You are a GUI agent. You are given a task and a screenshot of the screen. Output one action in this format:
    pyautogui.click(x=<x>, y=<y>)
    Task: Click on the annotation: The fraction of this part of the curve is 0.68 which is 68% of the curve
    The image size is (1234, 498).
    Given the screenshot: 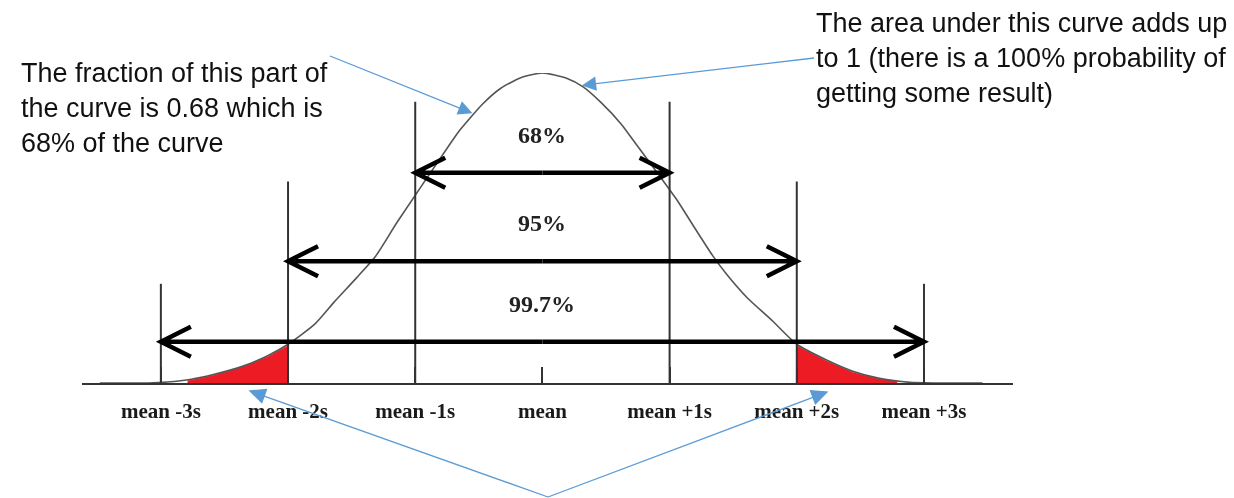 What is the action you would take?
    pyautogui.click(x=174, y=108)
    